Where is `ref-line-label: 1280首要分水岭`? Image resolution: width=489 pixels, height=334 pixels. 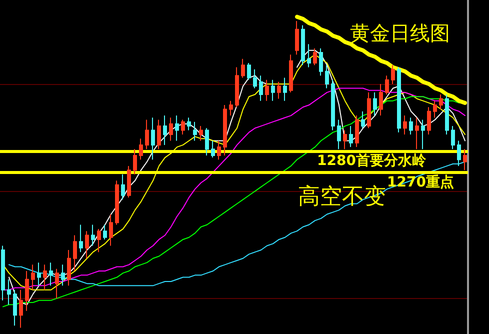 ref-line-label: 1280首要分水岭 is located at coordinates (372, 161).